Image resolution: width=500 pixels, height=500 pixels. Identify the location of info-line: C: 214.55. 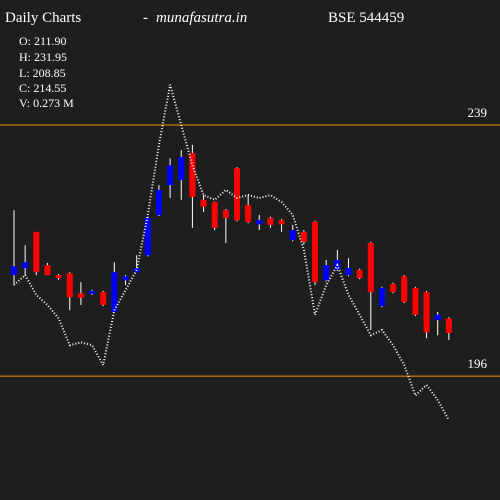
(42, 88).